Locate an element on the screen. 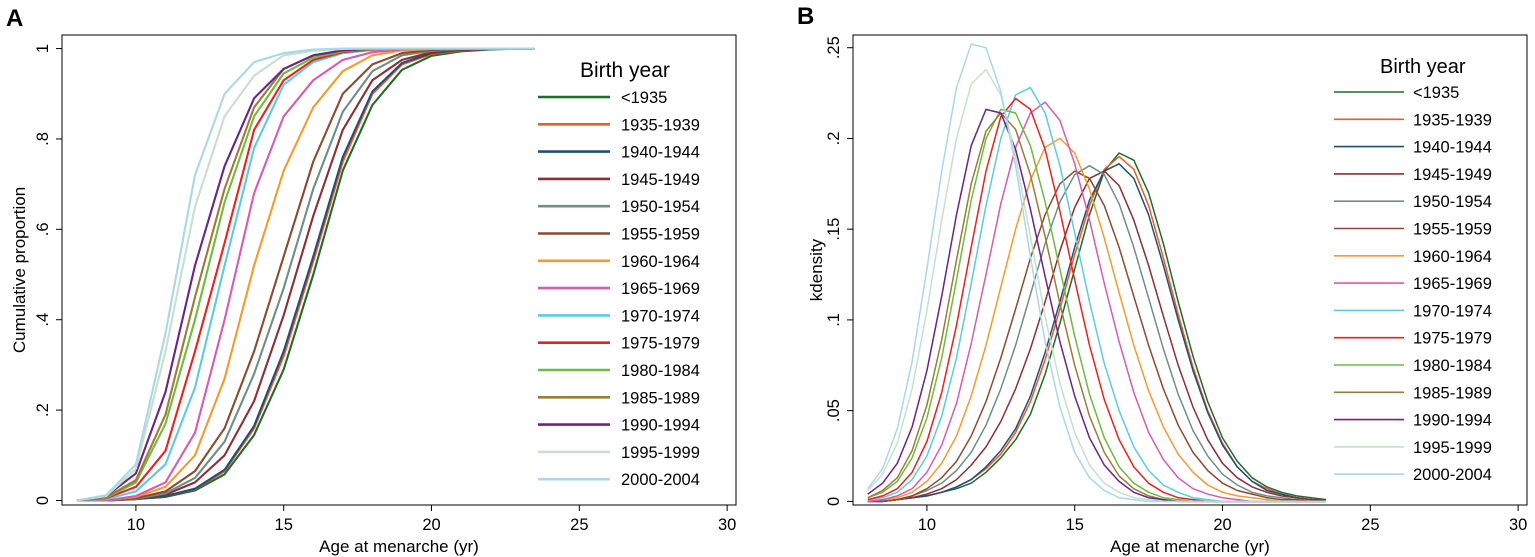  y-tick-label: .6 is located at coordinates (43, 229).